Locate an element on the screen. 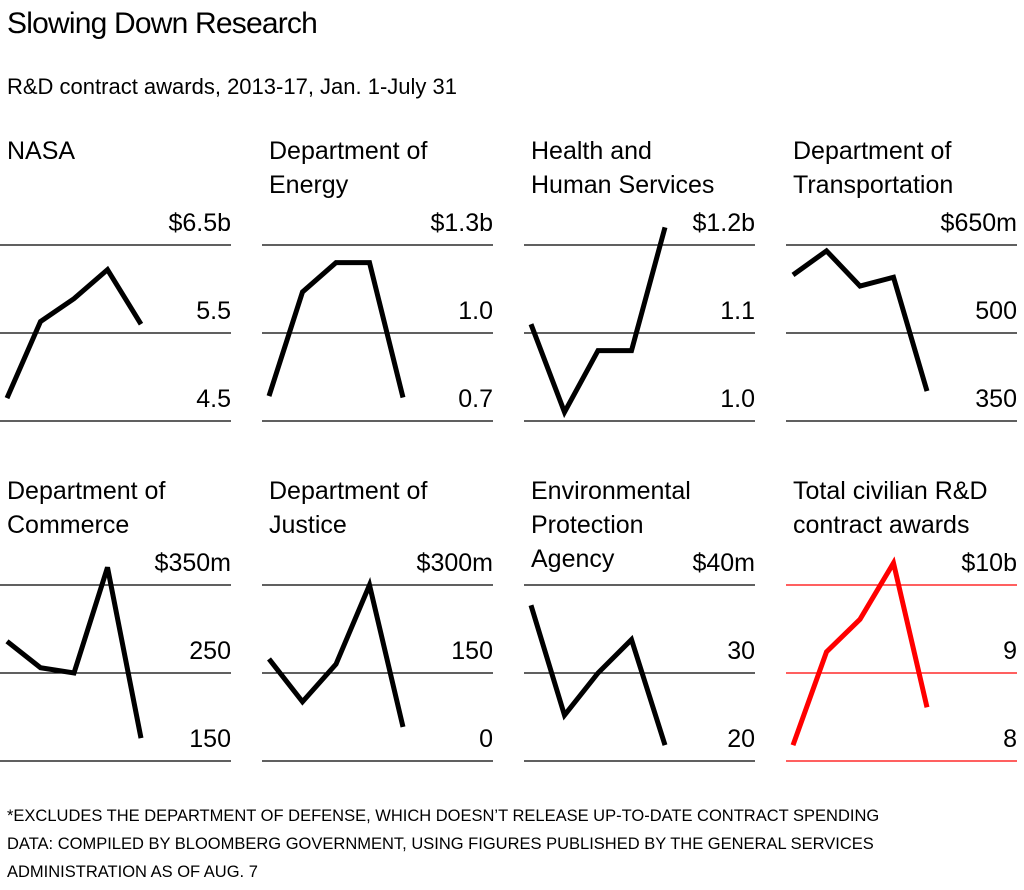 This screenshot has width=1024, height=890. panel-title: Energy is located at coordinates (309, 185).